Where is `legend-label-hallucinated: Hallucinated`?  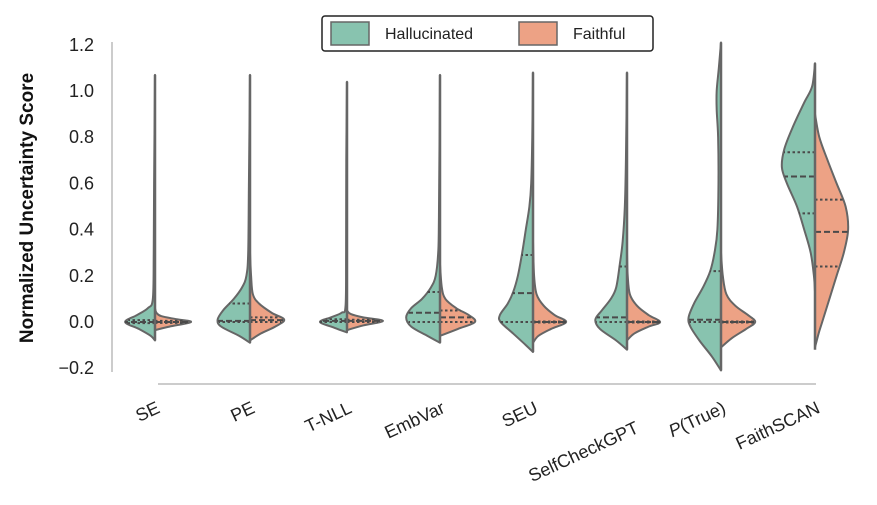 legend-label-hallucinated: Hallucinated is located at coordinates (429, 34).